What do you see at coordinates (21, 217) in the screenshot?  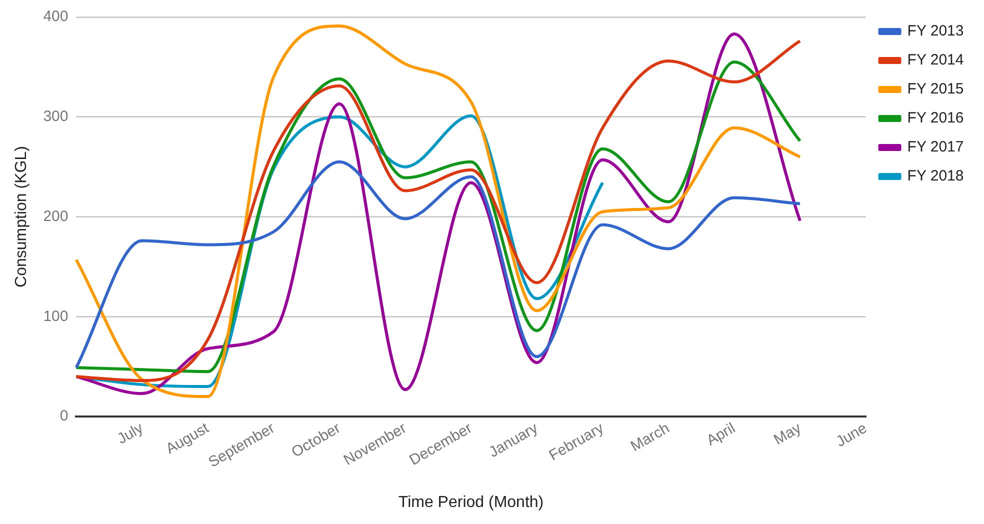 I see `y-axis-title: Consumption (KGL)` at bounding box center [21, 217].